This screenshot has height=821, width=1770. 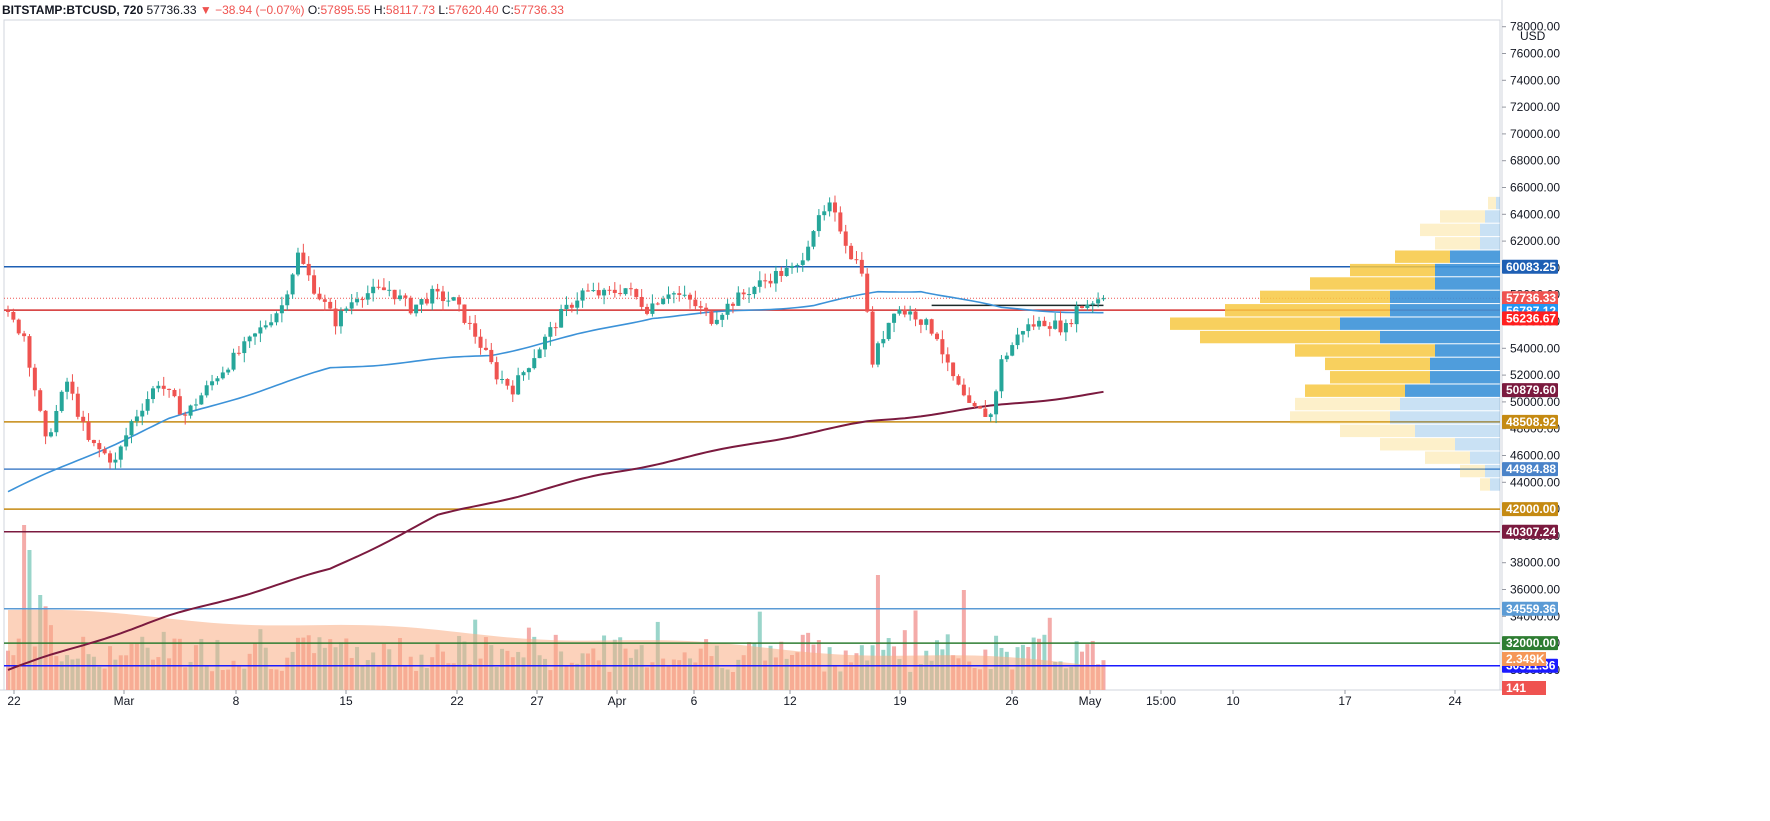 I want to click on y-tick-label: 78000.00, so click(x=1535, y=27).